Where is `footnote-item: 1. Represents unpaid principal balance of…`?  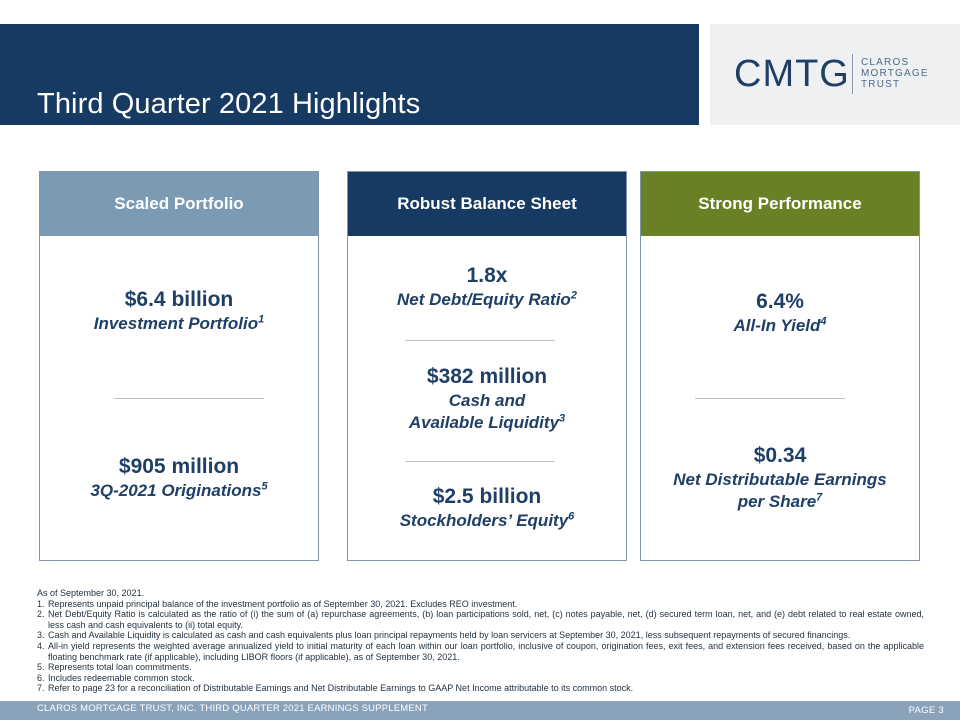
footnote-item: 1. Represents unpaid principal balance of… is located at coordinates (480, 604).